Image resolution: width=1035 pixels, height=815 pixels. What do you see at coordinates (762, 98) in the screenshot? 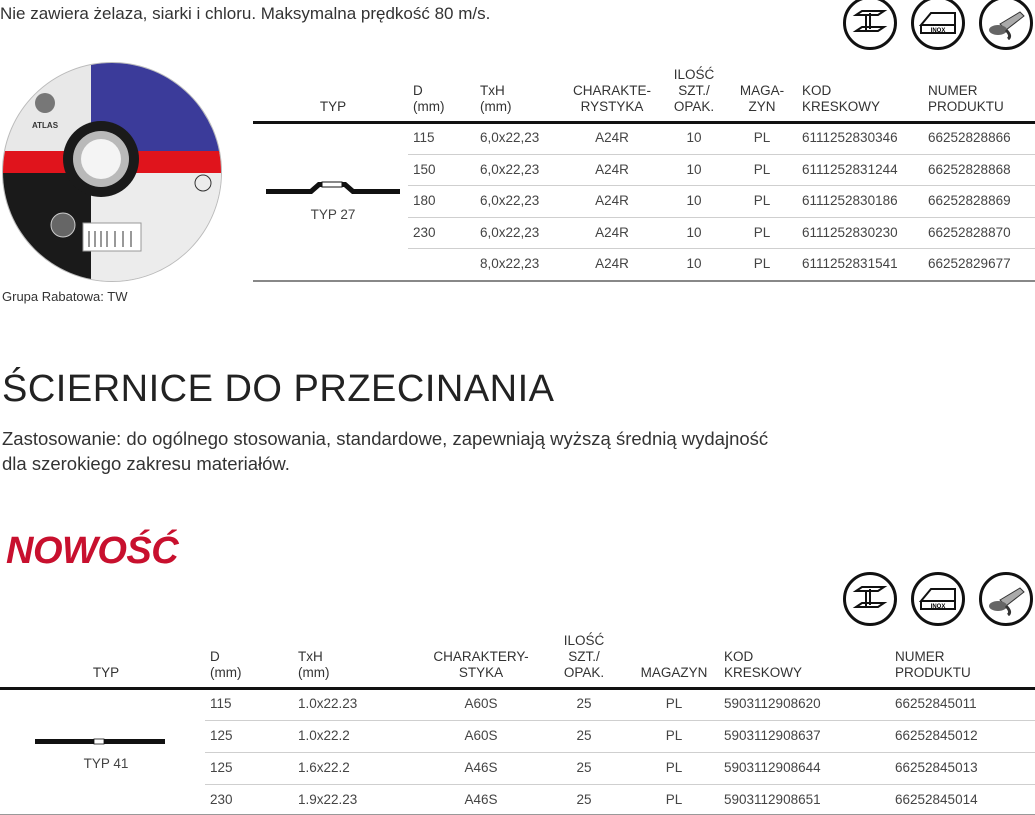
I see `header-mag: MAGA- ZYN` at bounding box center [762, 98].